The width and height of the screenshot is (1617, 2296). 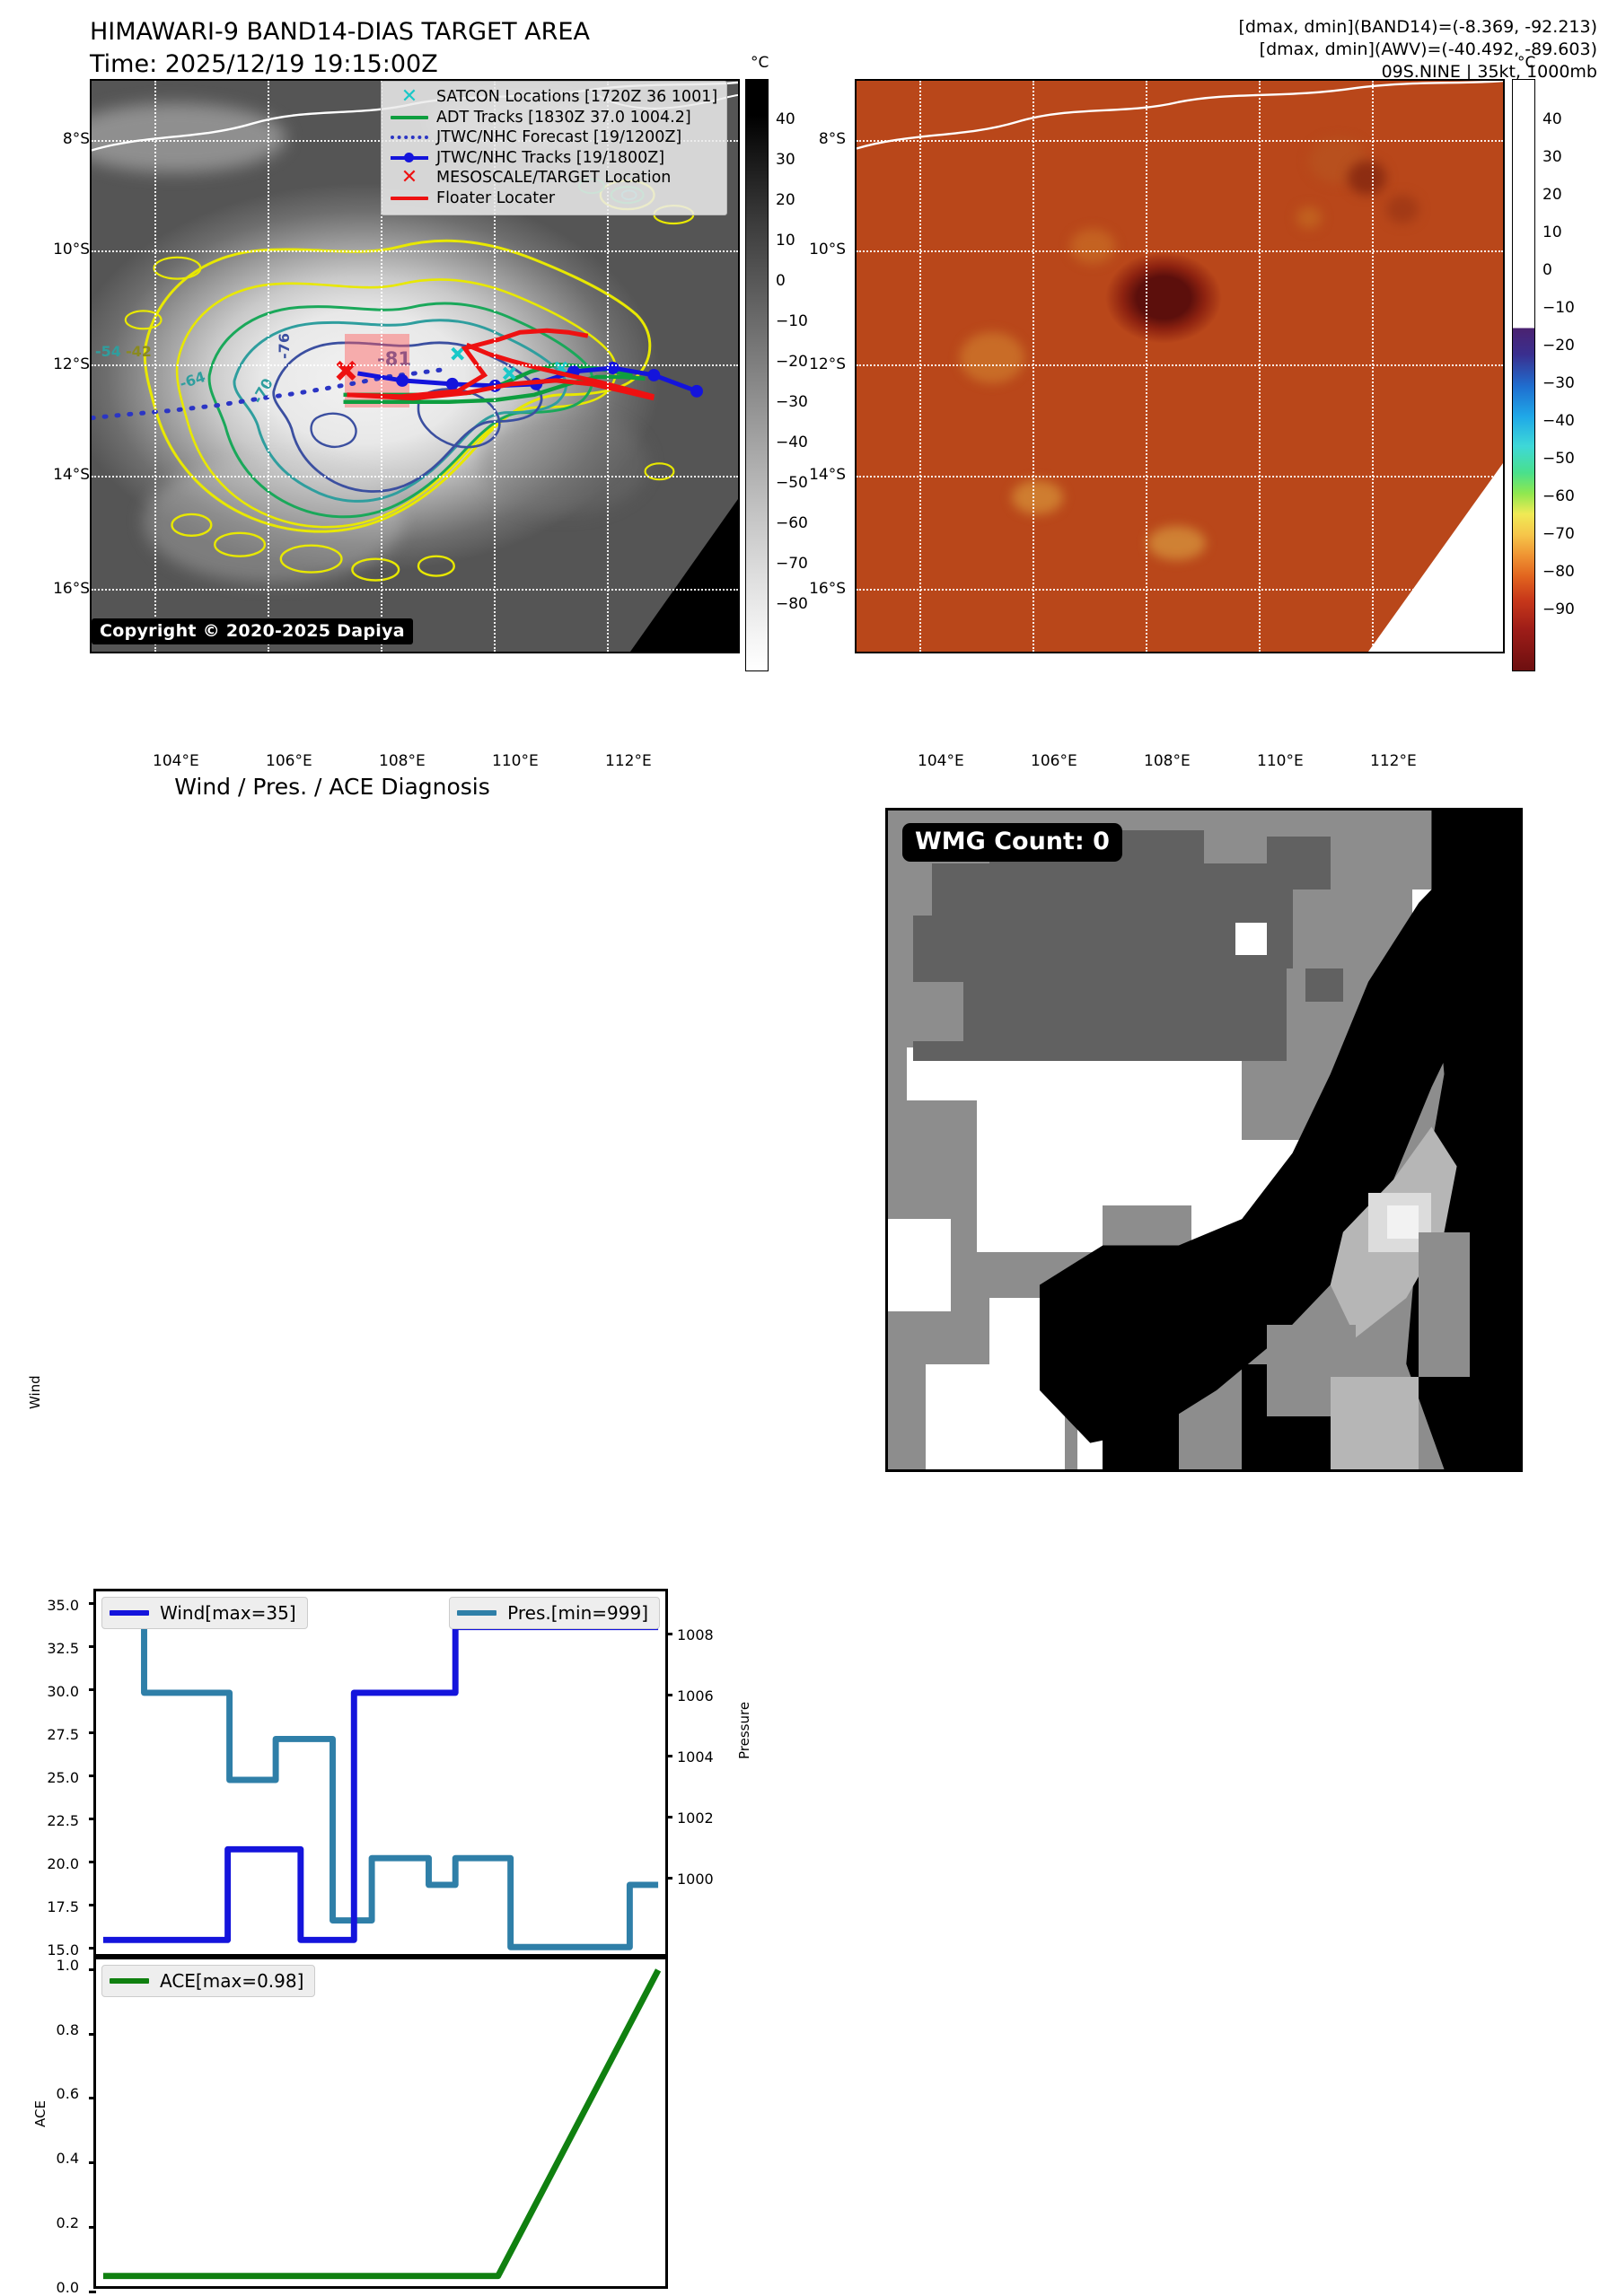 What do you see at coordinates (409, 137) in the screenshot?
I see `forecast-dotted-line-icon` at bounding box center [409, 137].